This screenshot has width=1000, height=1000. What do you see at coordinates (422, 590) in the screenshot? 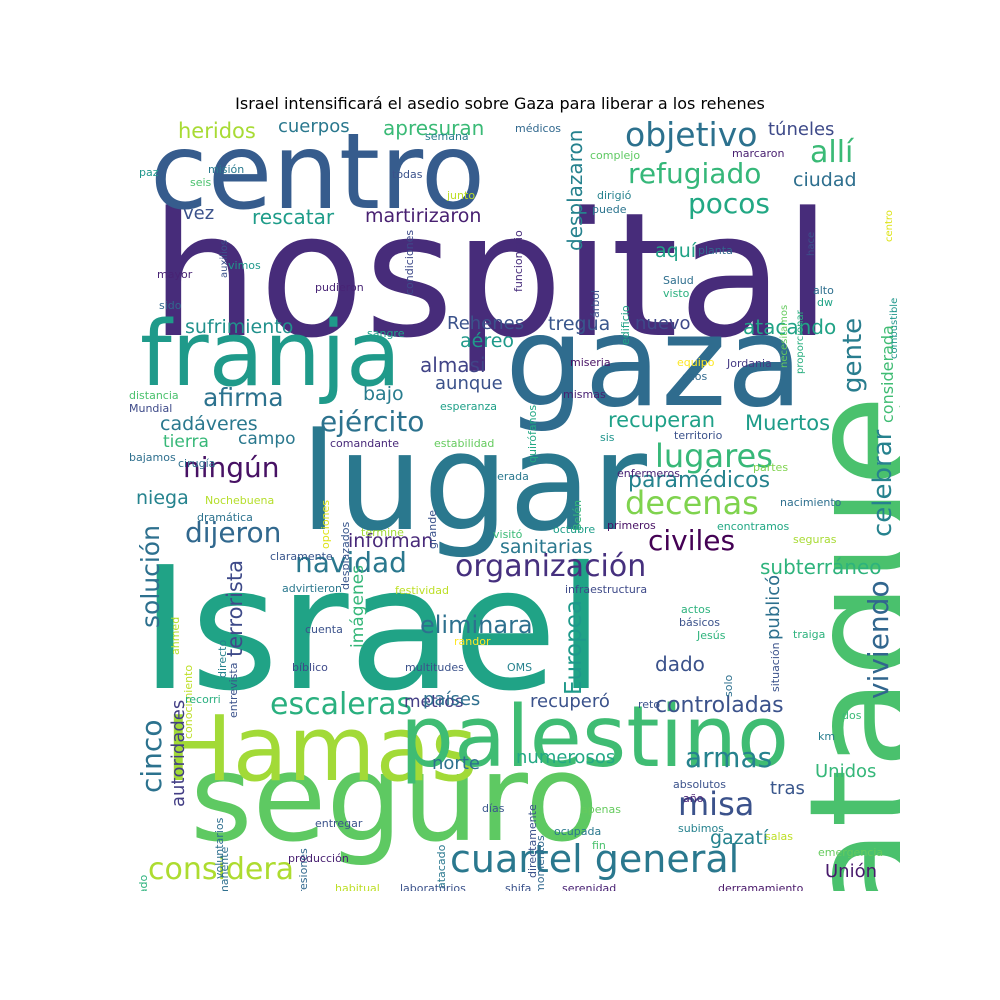
I see `word-festividad: festividad` at bounding box center [422, 590].